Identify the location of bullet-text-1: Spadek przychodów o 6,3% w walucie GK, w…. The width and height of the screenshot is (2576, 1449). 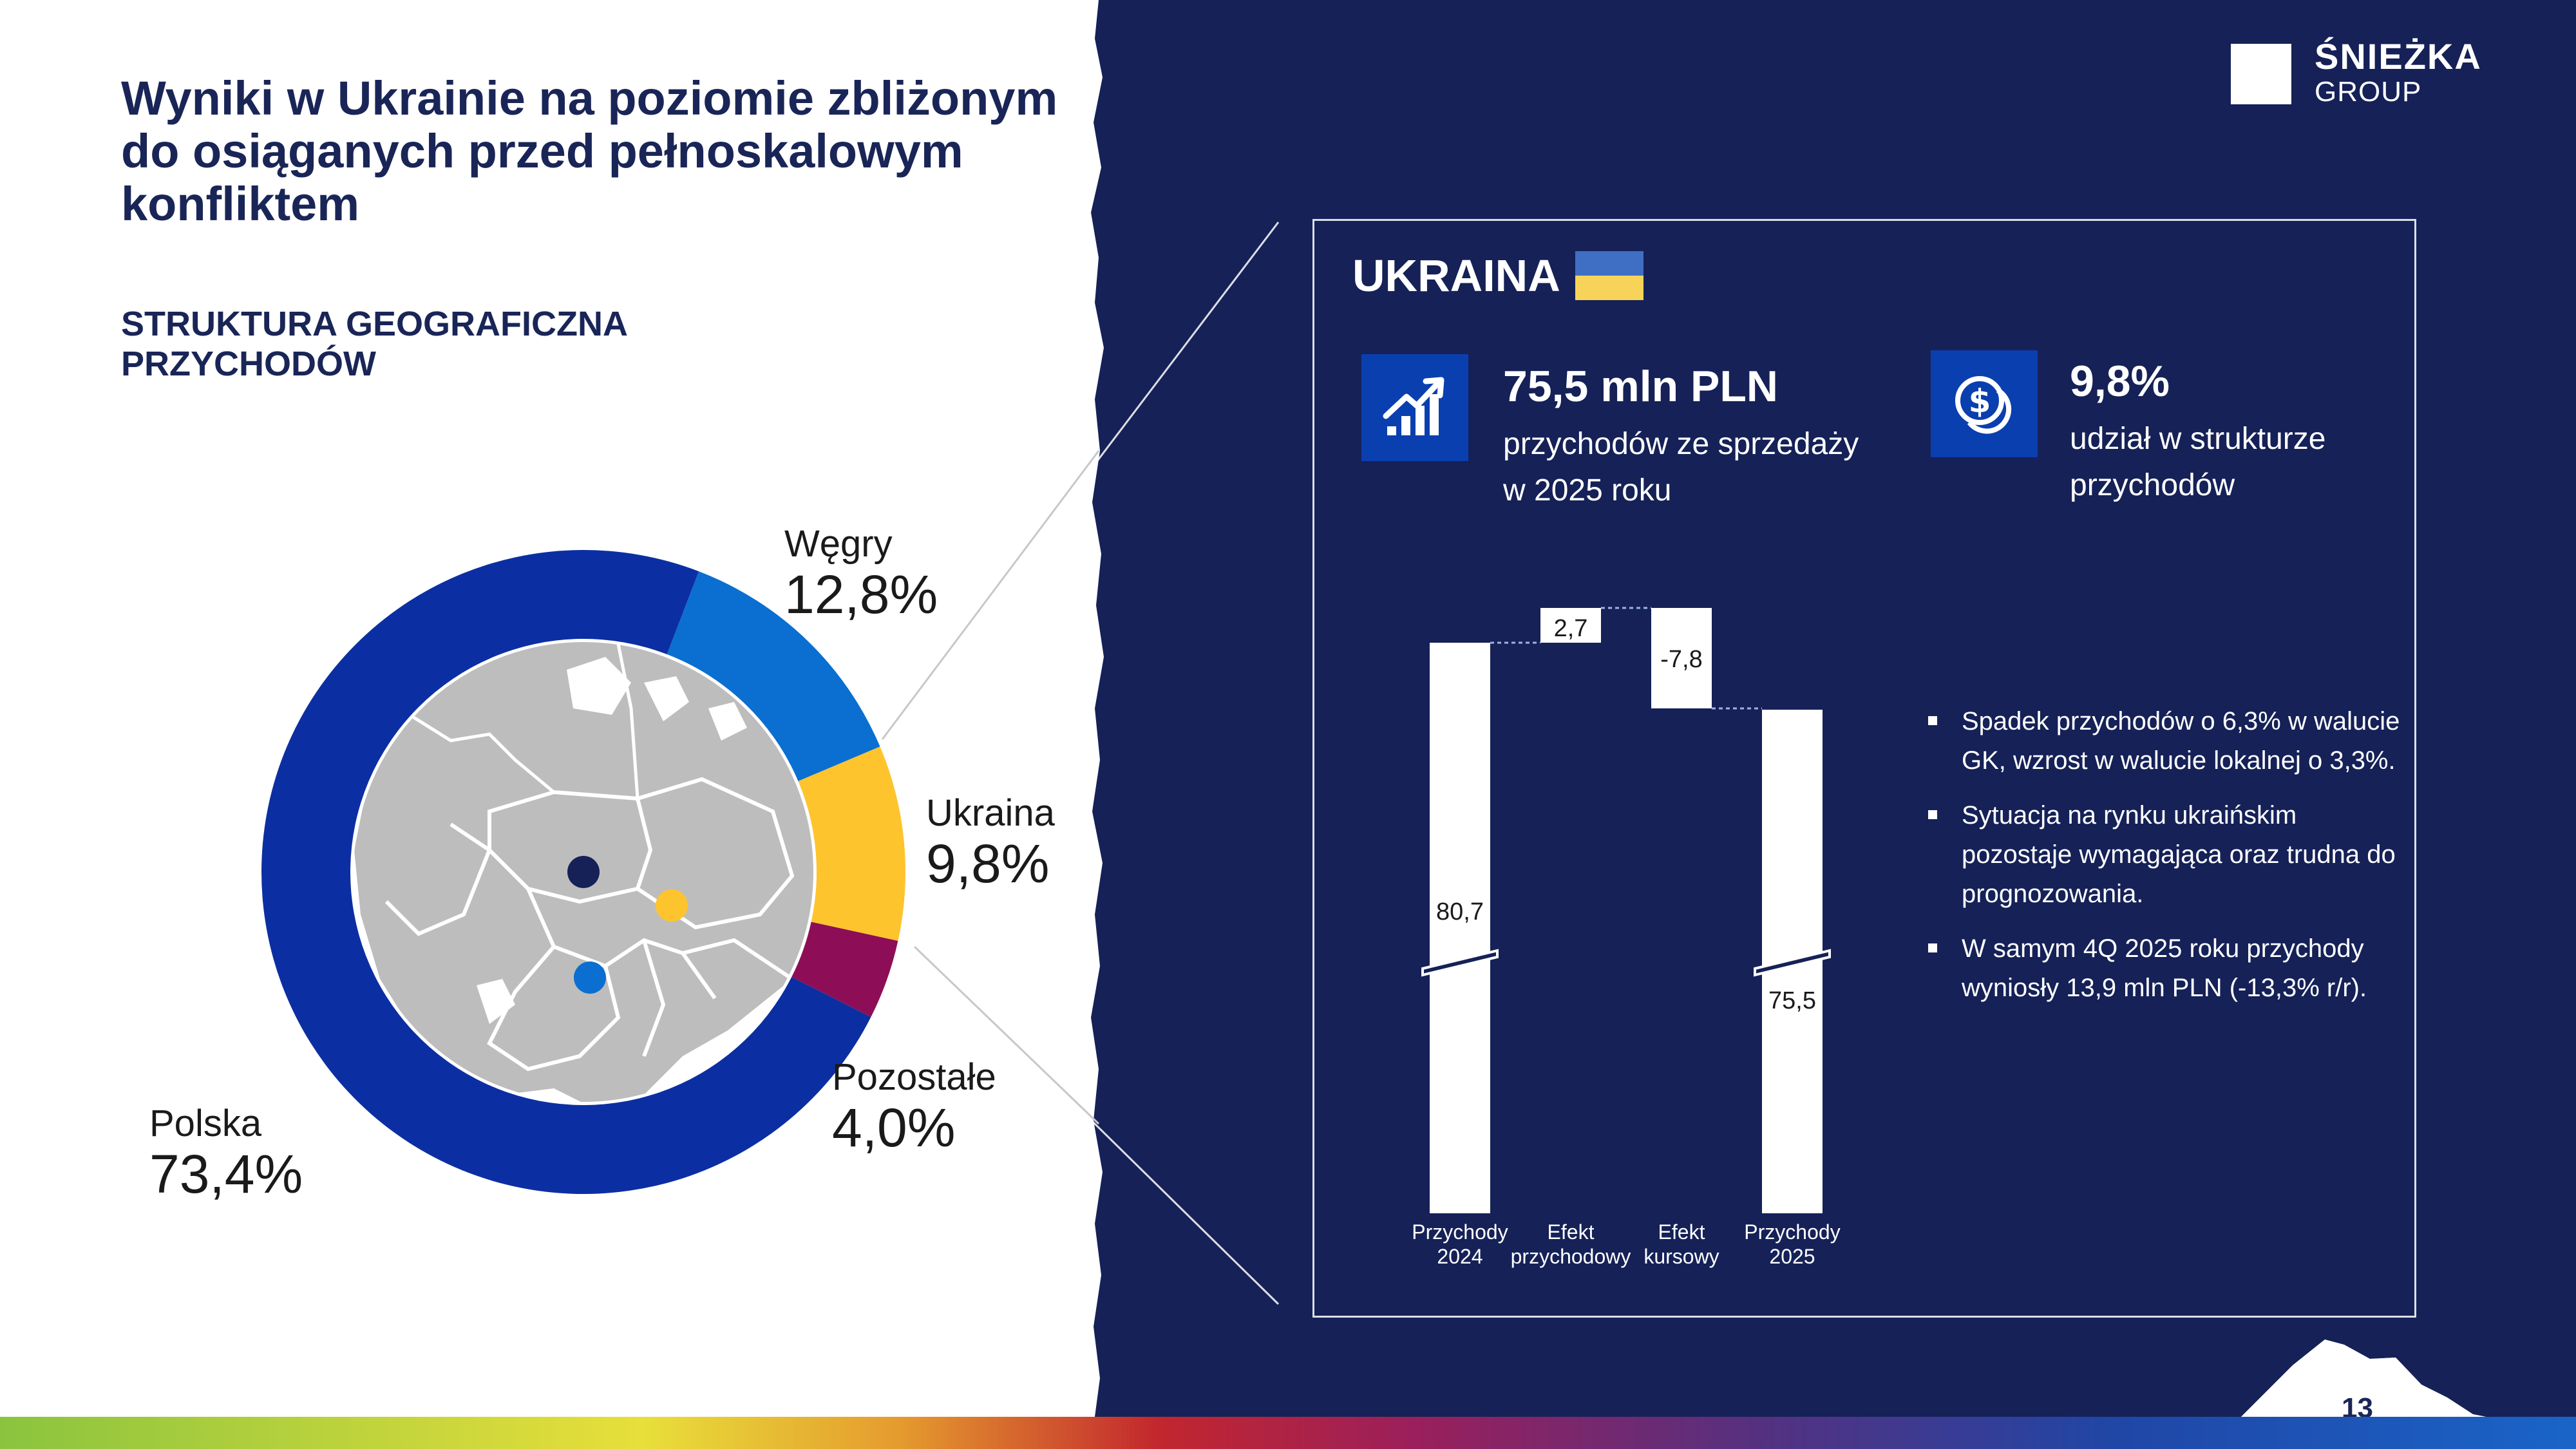
(2181, 741).